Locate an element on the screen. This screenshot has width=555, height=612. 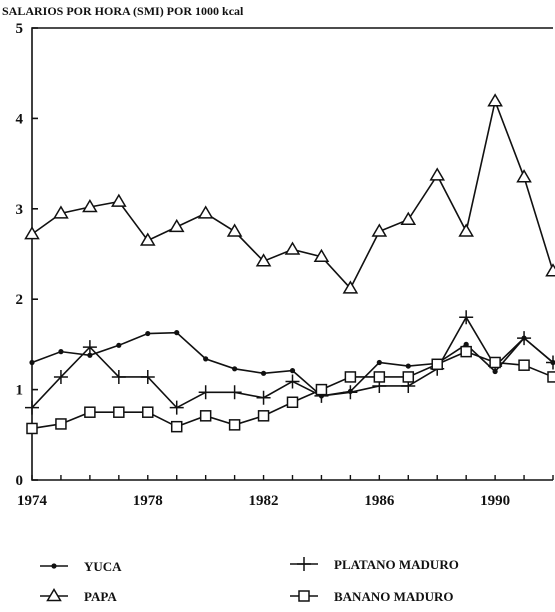
legend: YUCA PAPA PLATANO MADURO BANANO MADURO is located at coordinates (249, 580).